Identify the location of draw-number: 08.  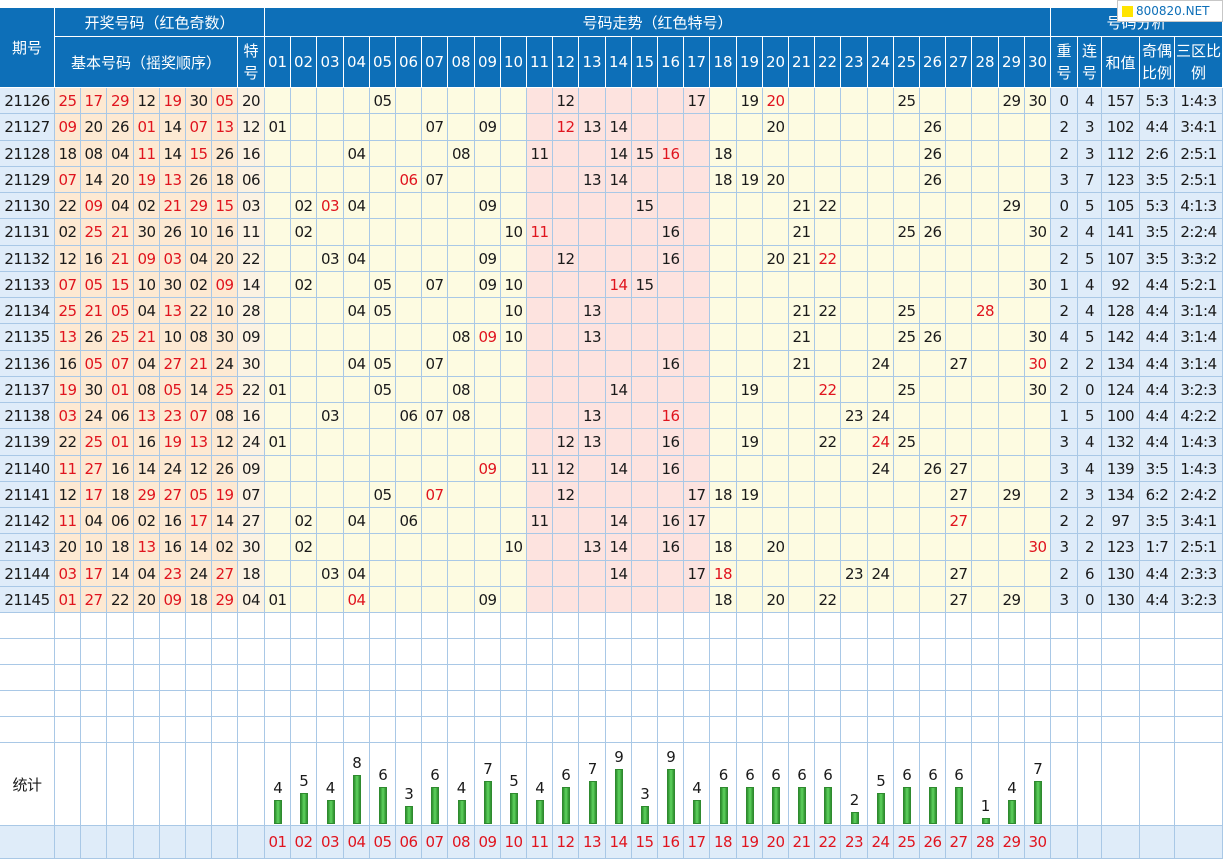
(94, 154).